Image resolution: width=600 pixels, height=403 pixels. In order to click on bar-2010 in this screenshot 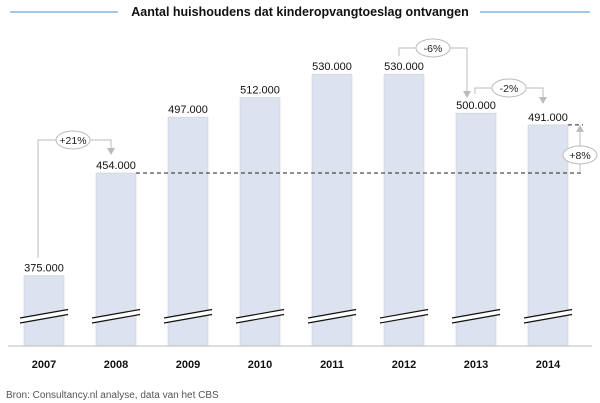, I will do `click(260, 222)`.